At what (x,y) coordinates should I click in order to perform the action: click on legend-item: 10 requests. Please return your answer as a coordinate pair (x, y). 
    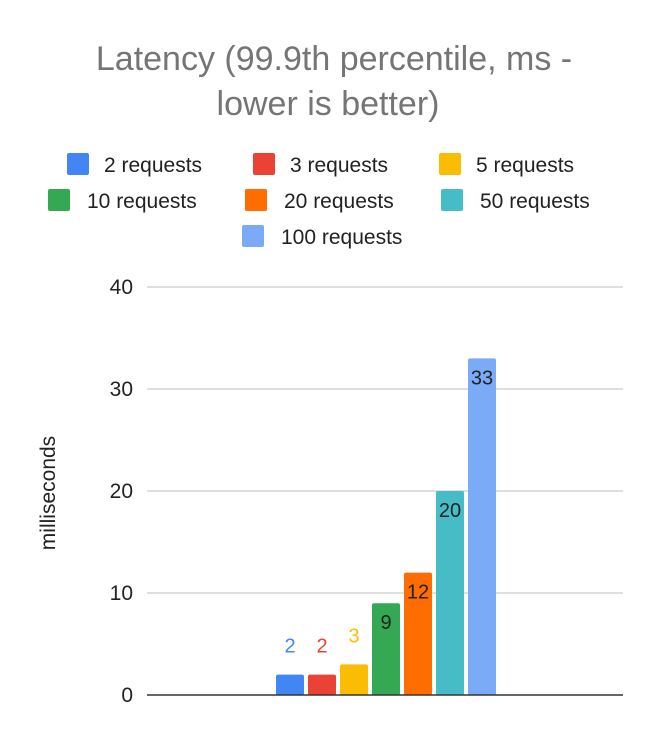
    Looking at the image, I should click on (122, 201).